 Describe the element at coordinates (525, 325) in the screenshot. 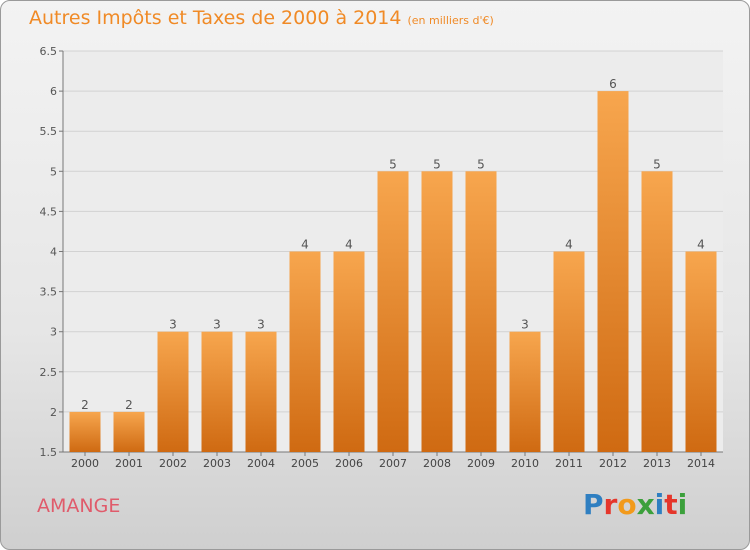

I see `value-label-2010: 3` at that location.